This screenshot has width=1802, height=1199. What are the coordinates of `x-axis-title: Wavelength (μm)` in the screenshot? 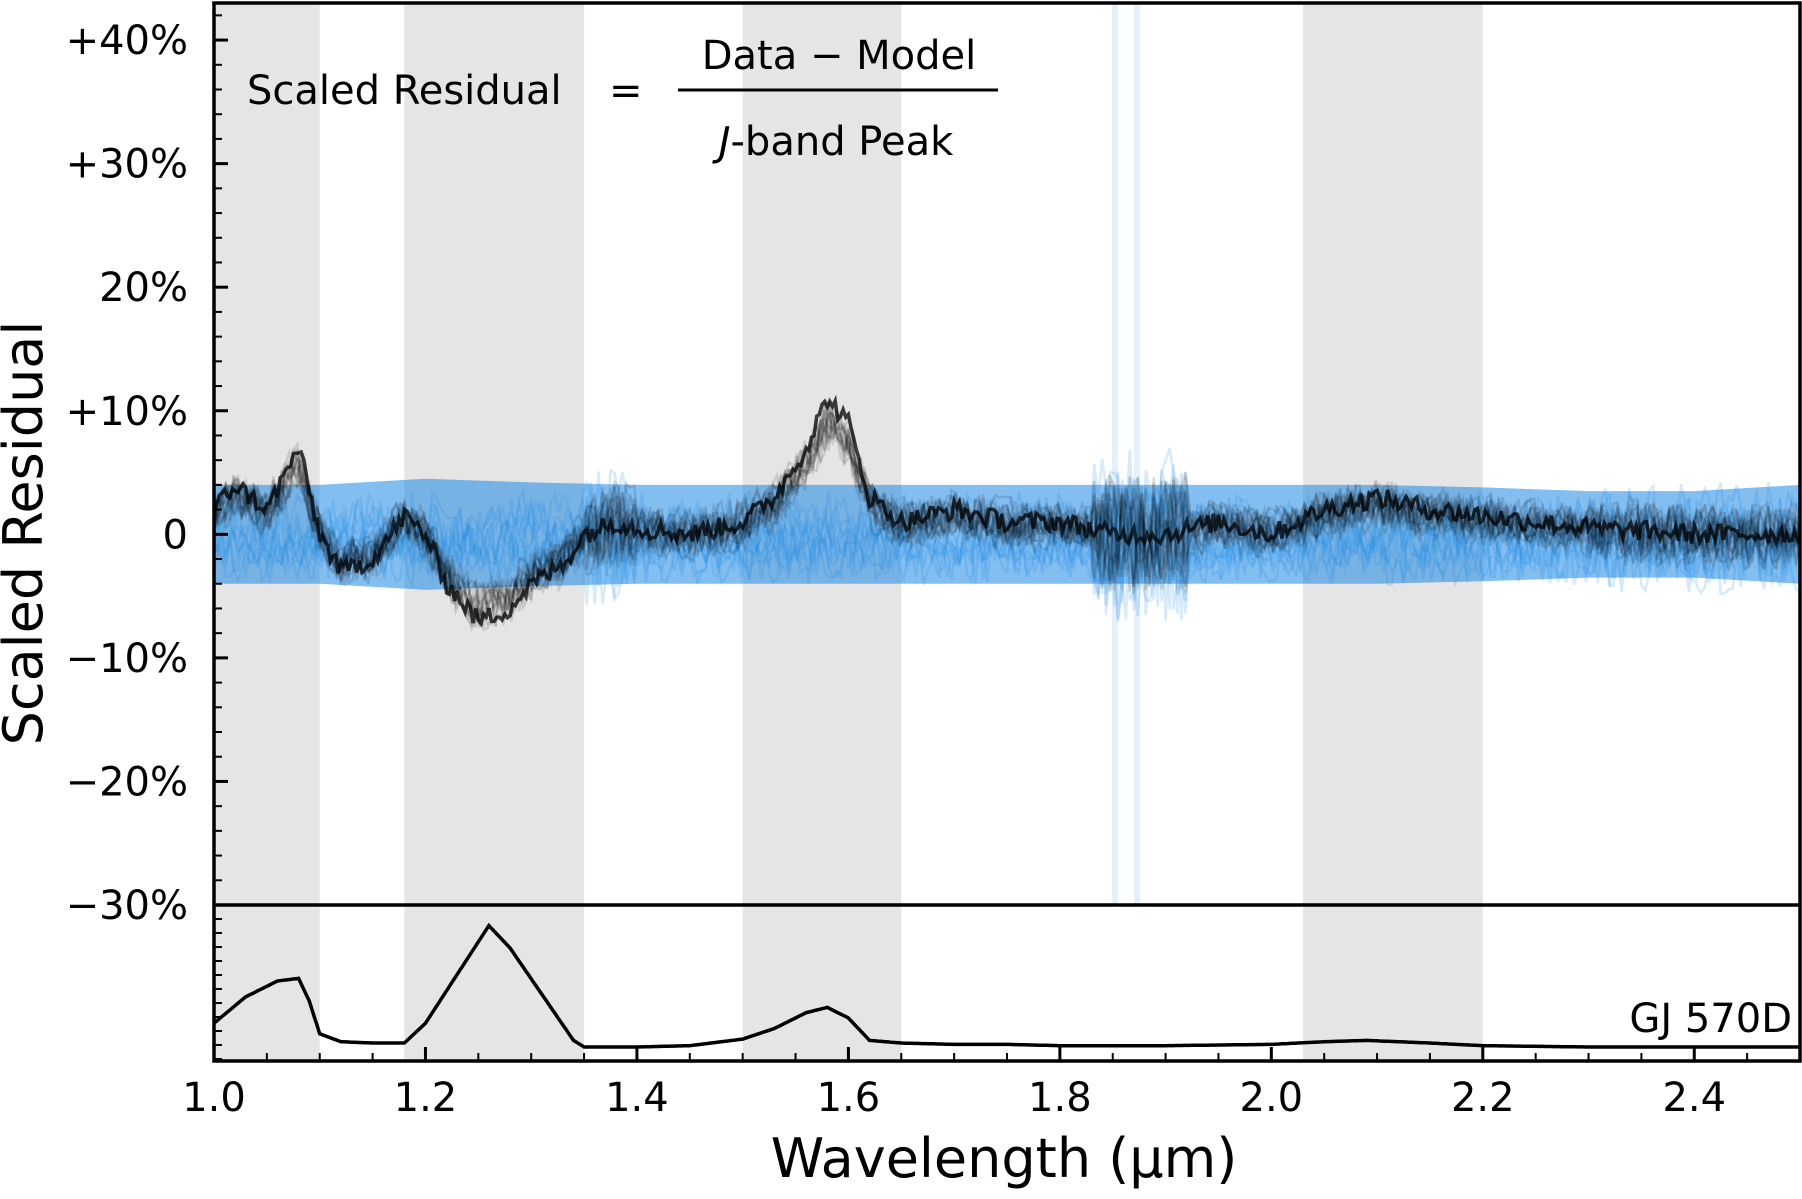 It's located at (1004, 1158).